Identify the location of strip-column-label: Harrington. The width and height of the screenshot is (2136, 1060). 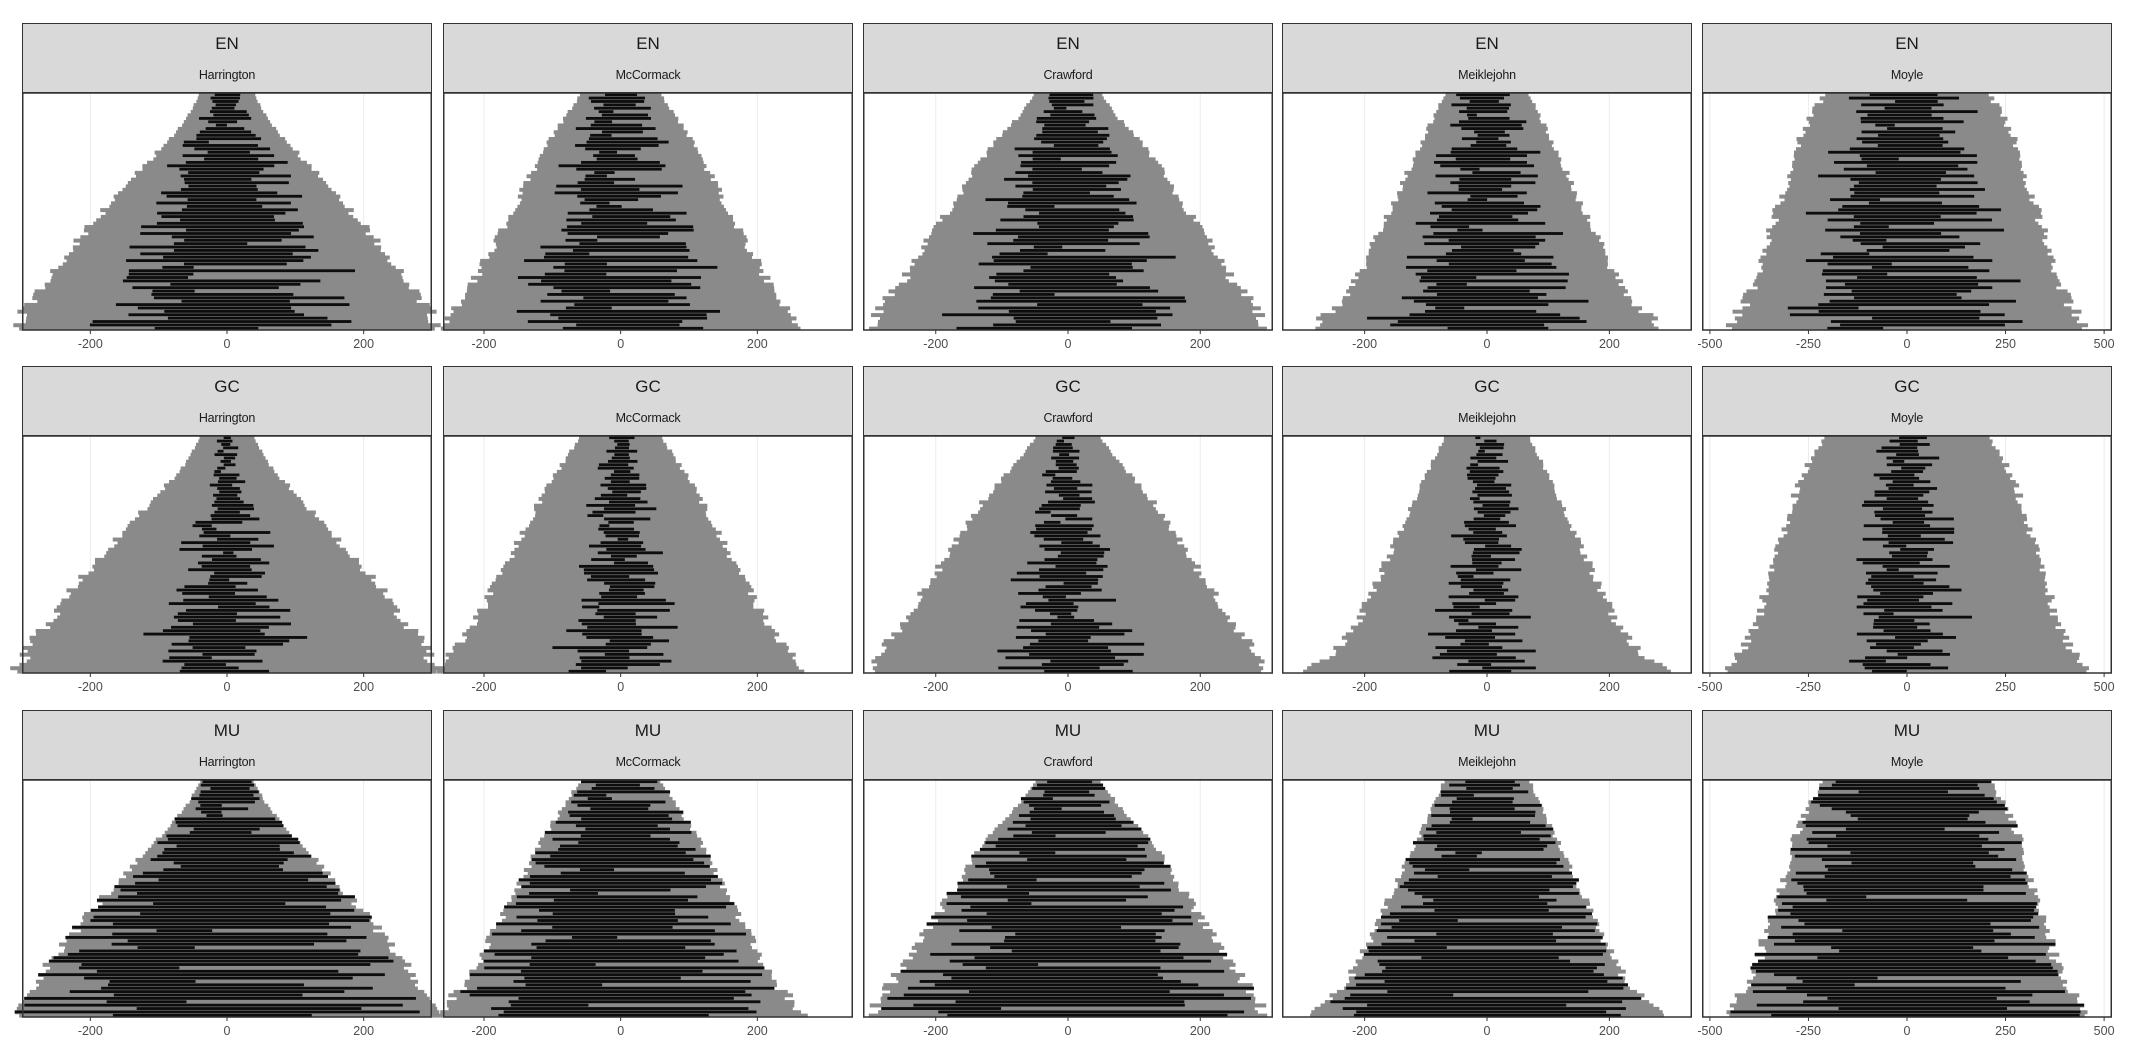
(227, 75).